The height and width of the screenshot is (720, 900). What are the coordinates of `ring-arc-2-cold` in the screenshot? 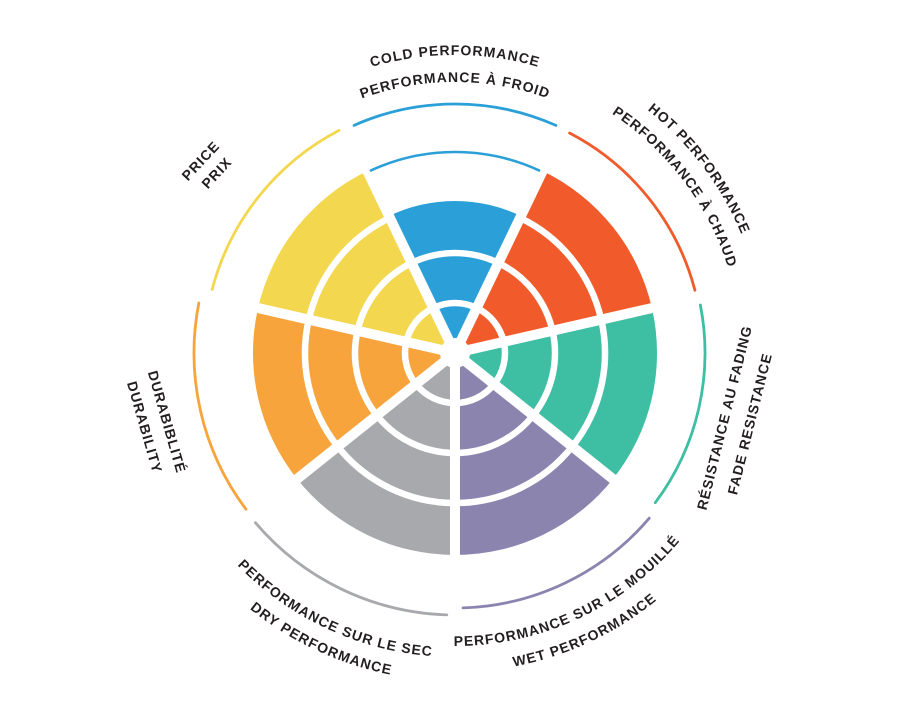 It's located at (455, 257).